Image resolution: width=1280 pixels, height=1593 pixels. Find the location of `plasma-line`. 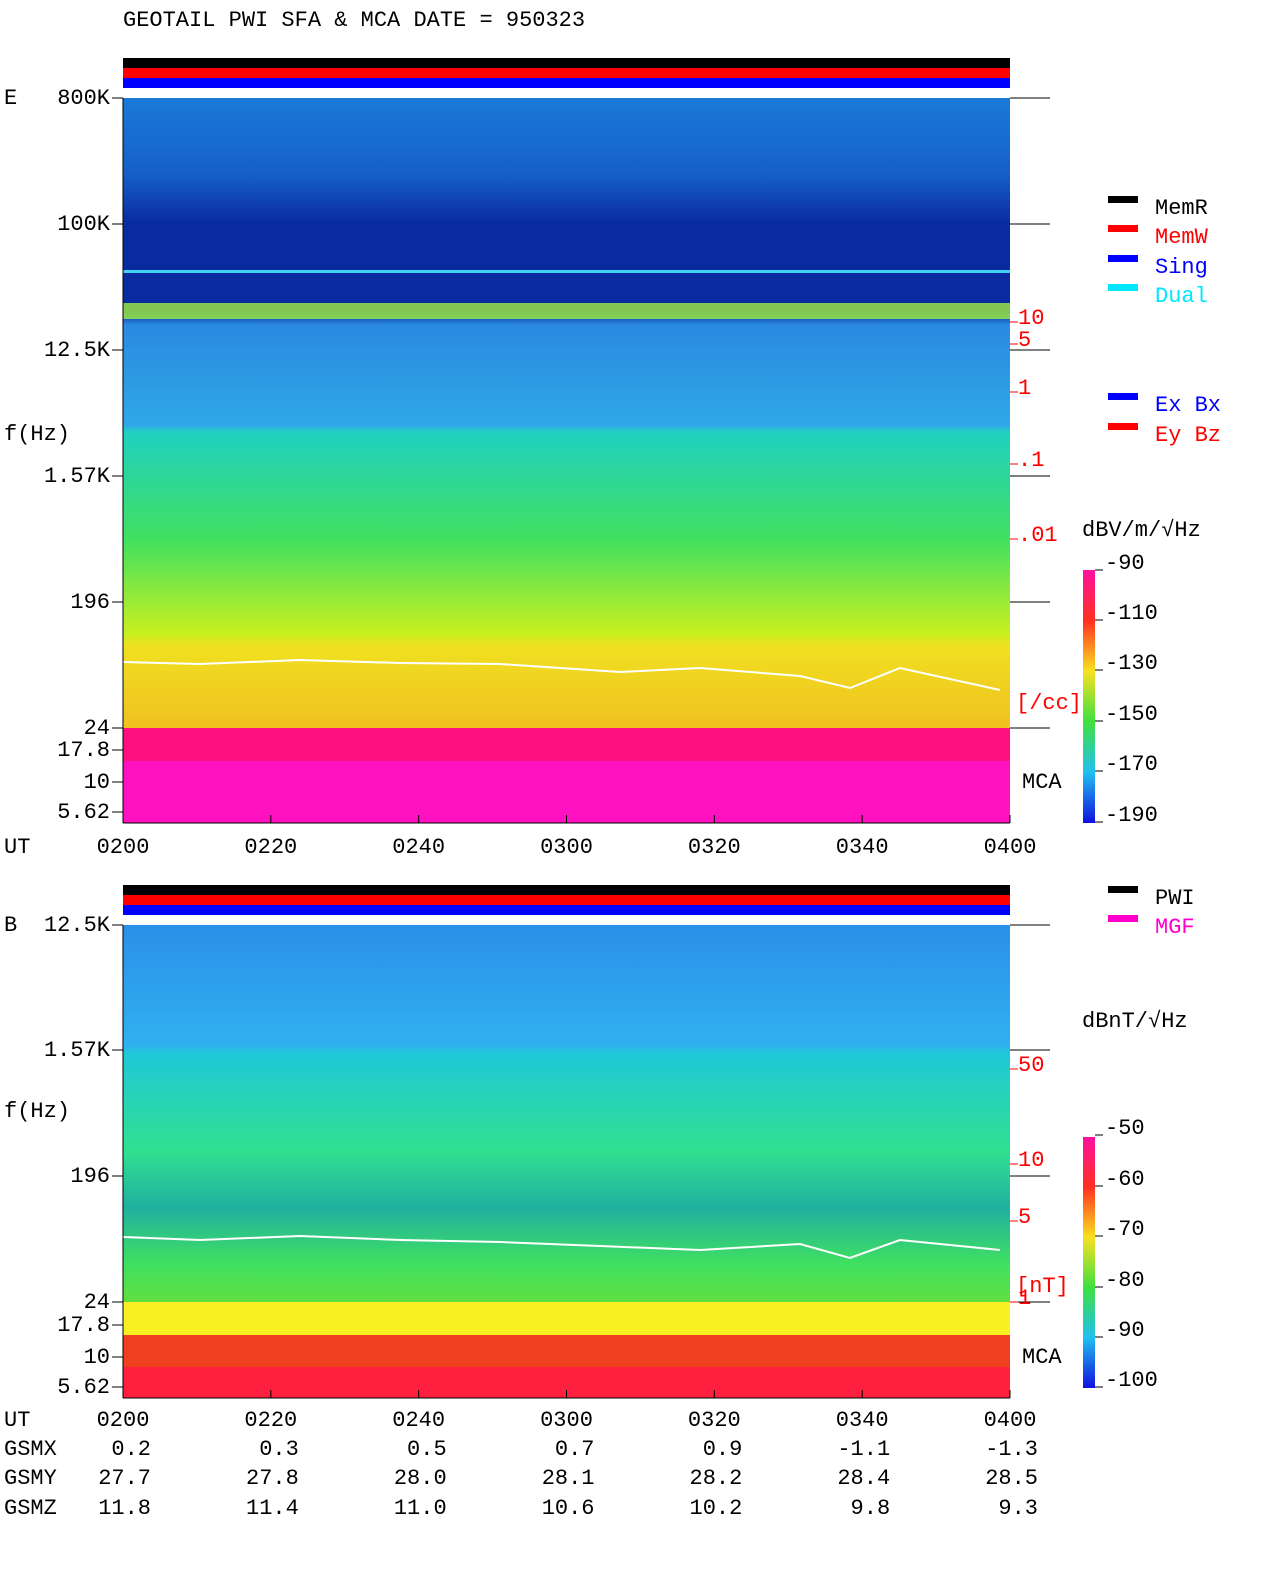

plasma-line is located at coordinates (561, 674).